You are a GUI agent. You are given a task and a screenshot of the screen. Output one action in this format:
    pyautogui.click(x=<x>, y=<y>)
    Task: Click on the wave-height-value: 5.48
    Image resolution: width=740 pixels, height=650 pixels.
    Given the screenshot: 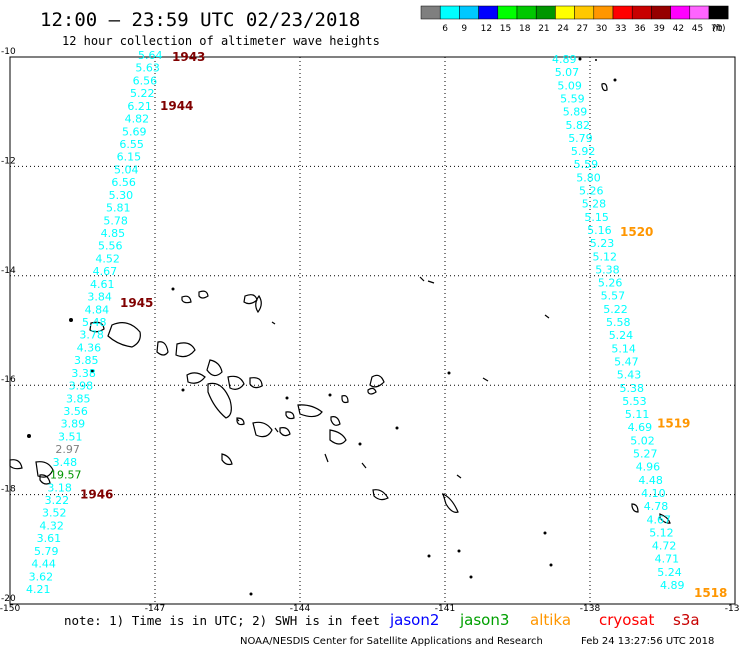 What is the action you would take?
    pyautogui.click(x=94, y=322)
    